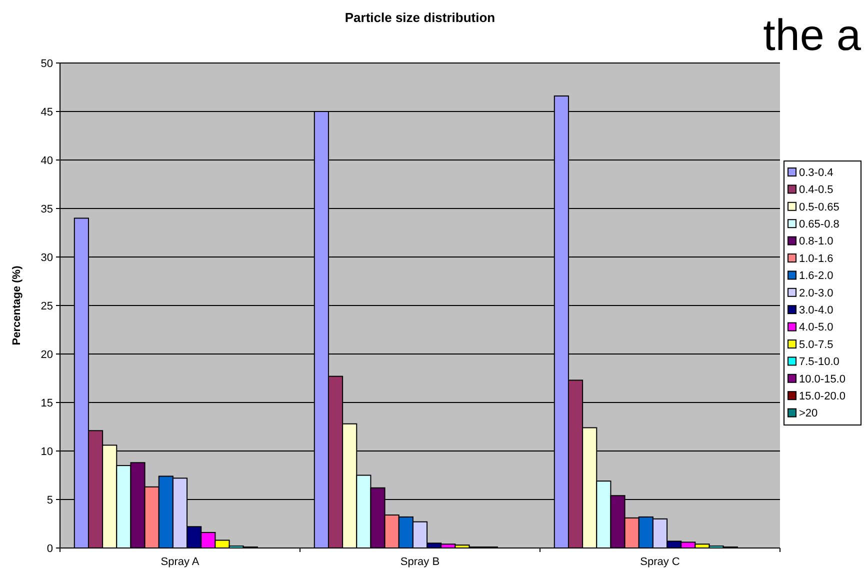  I want to click on chart-title: Particle size distribution, so click(420, 17).